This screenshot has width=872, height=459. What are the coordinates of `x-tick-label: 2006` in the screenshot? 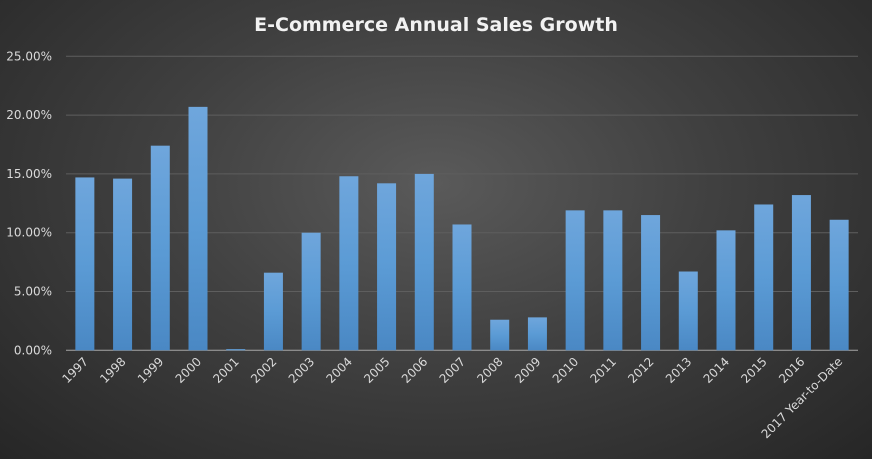 It's located at (414, 370).